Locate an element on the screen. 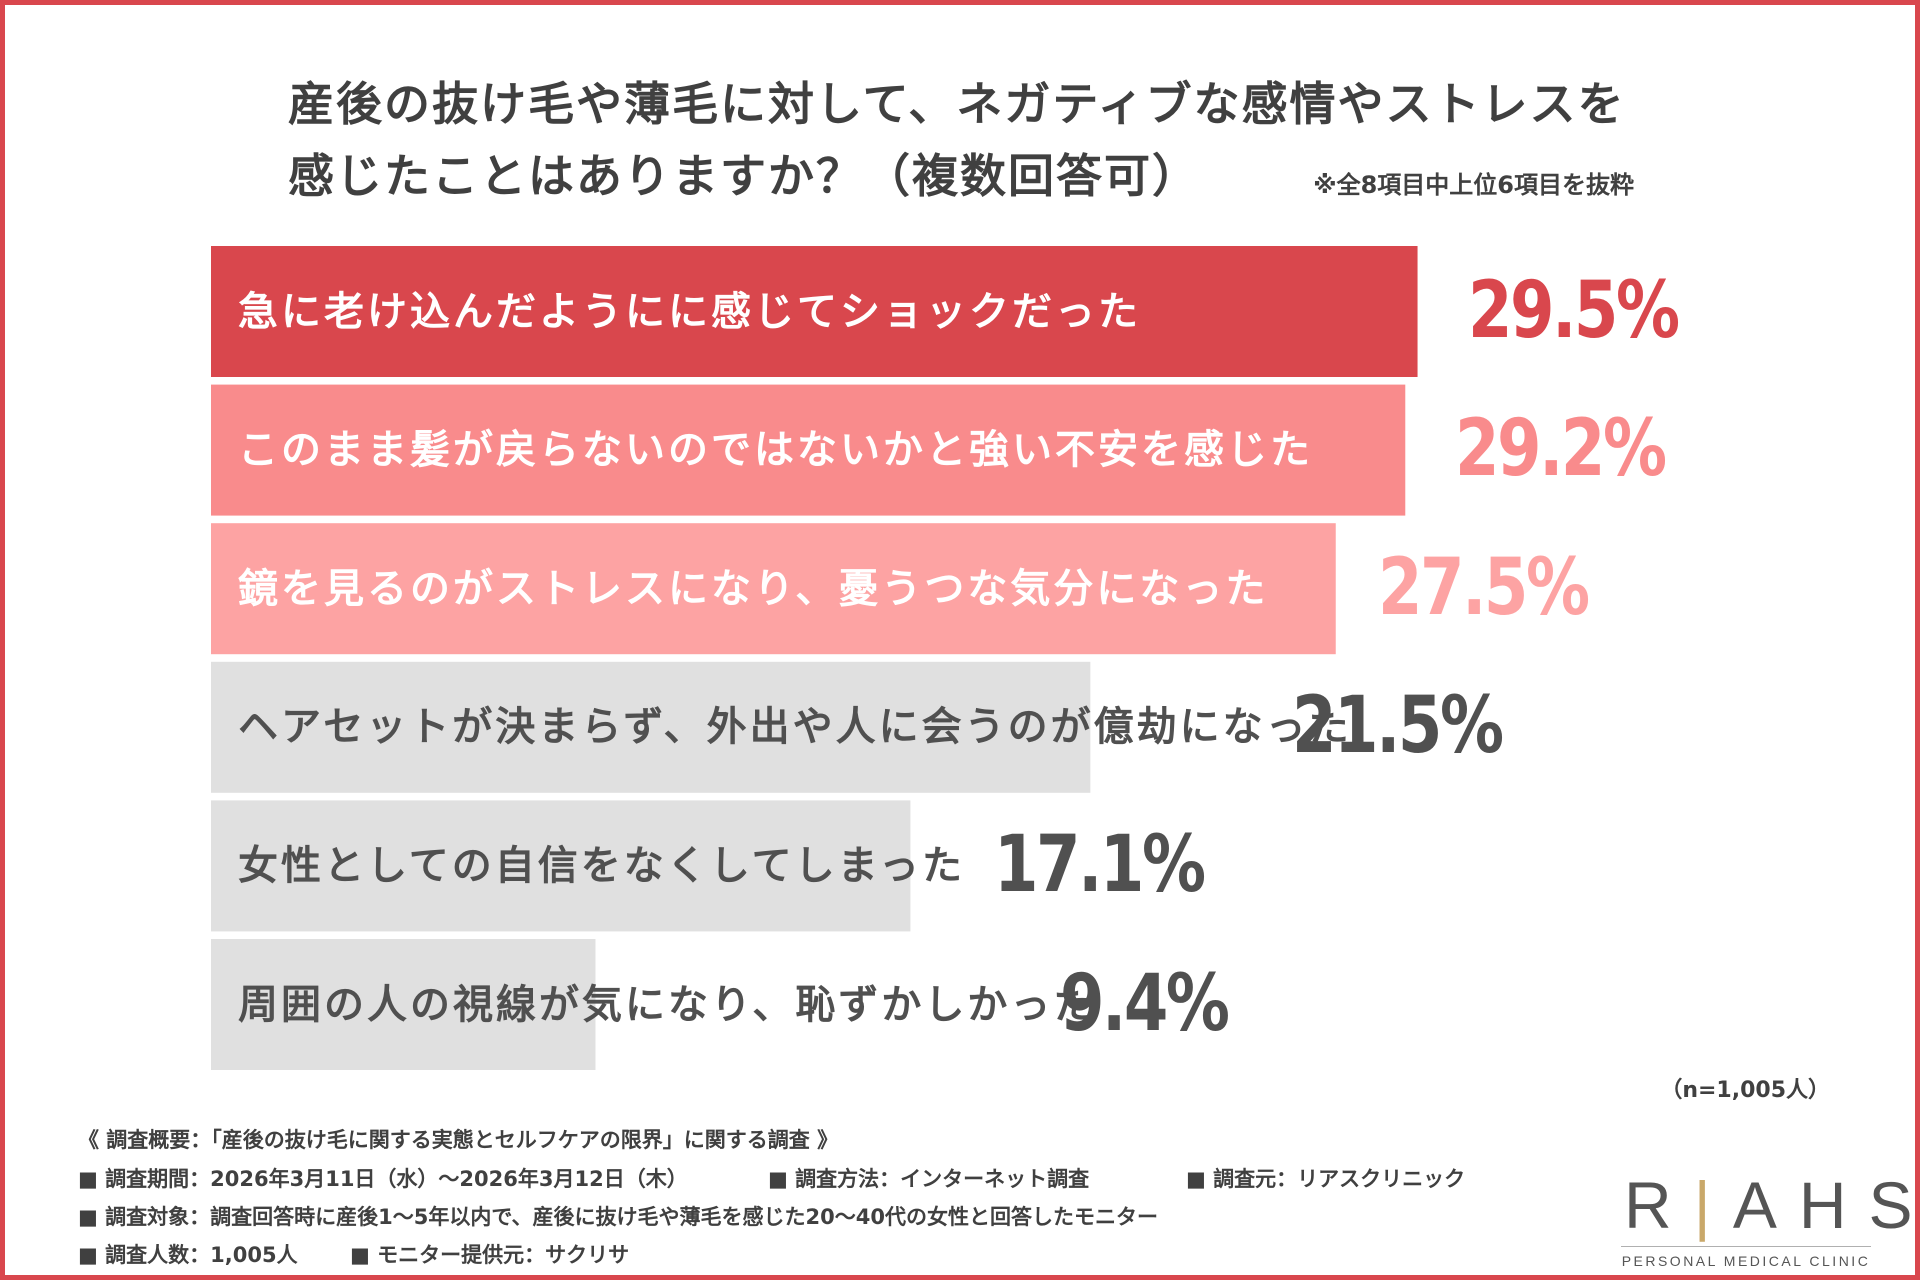 This screenshot has width=1920, height=1280. riahs-logo: R|AHS PERSONAL MEDICAL CLINIC is located at coordinates (1763, 1218).